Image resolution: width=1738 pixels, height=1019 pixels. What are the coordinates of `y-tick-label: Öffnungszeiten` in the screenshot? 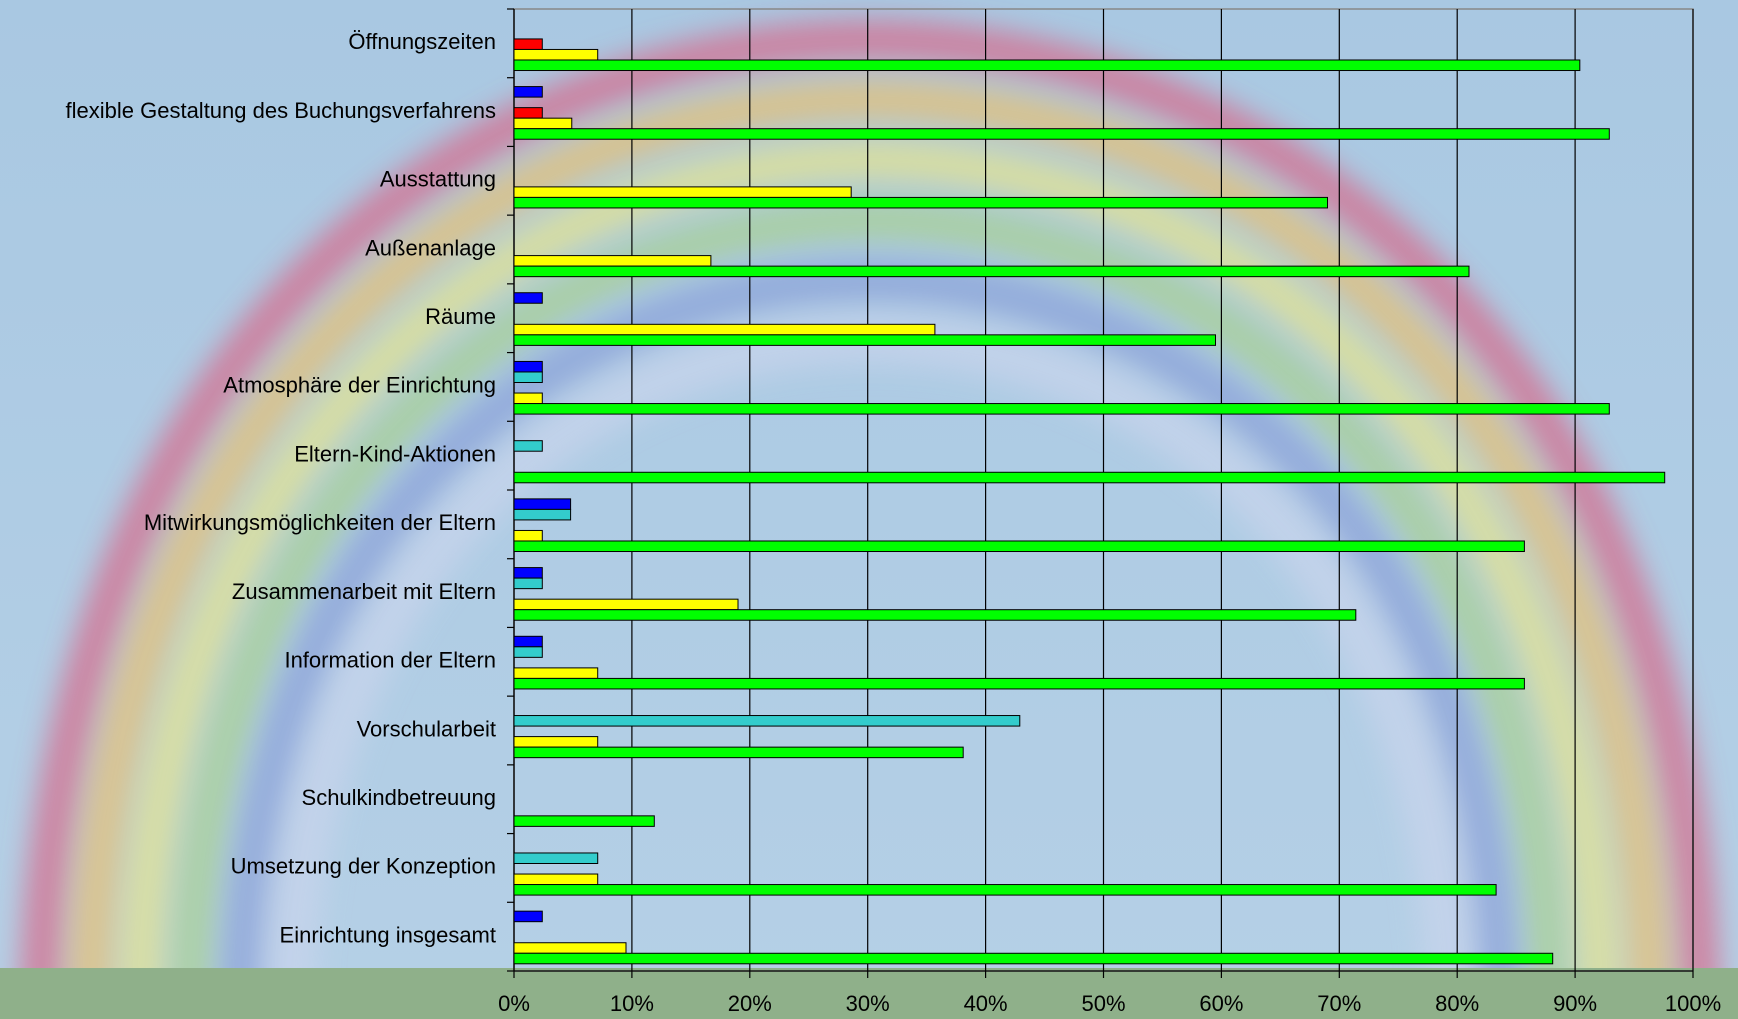 It's located at (422, 41).